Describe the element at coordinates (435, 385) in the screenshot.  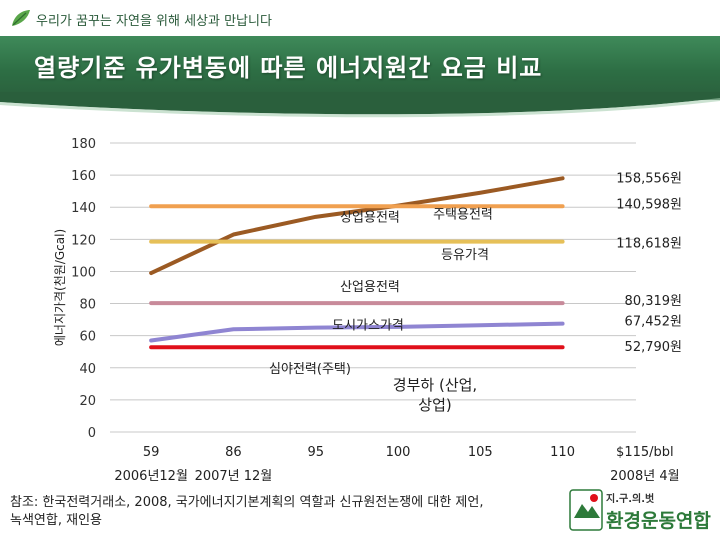
I see `annotation-line-1: 경부하 (산업,` at that location.